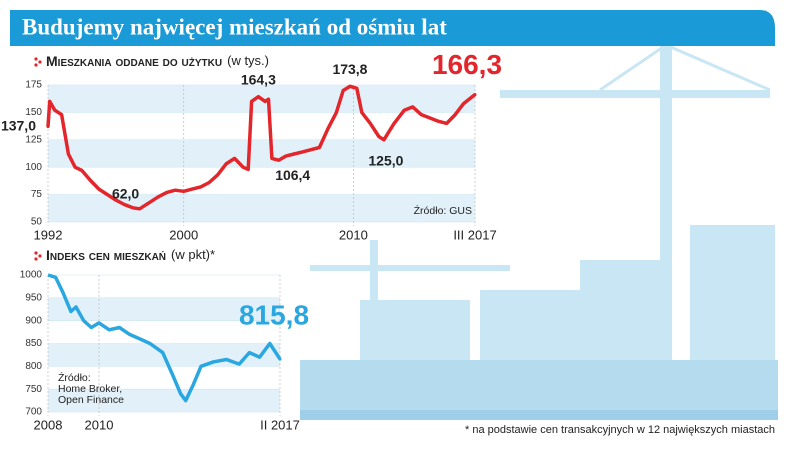 This screenshot has height=469, width=788. What do you see at coordinates (33, 85) in the screenshot?
I see `y-tick-label: 175` at bounding box center [33, 85].